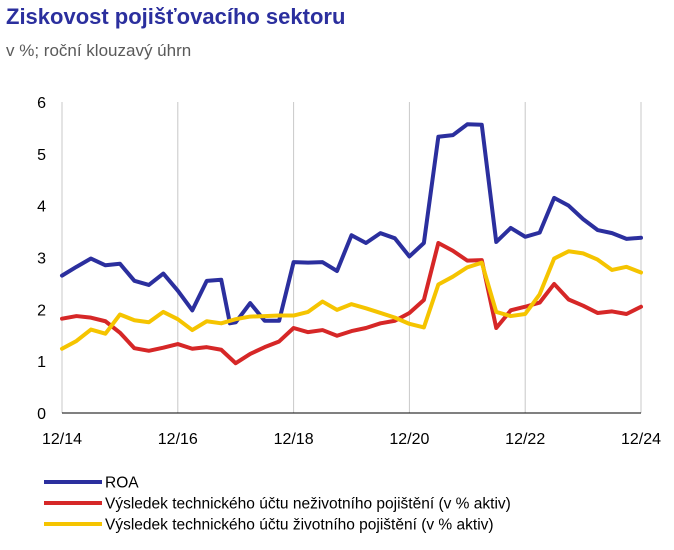 The width and height of the screenshot is (674, 550). I want to click on y-tick-label: 0, so click(41, 414).